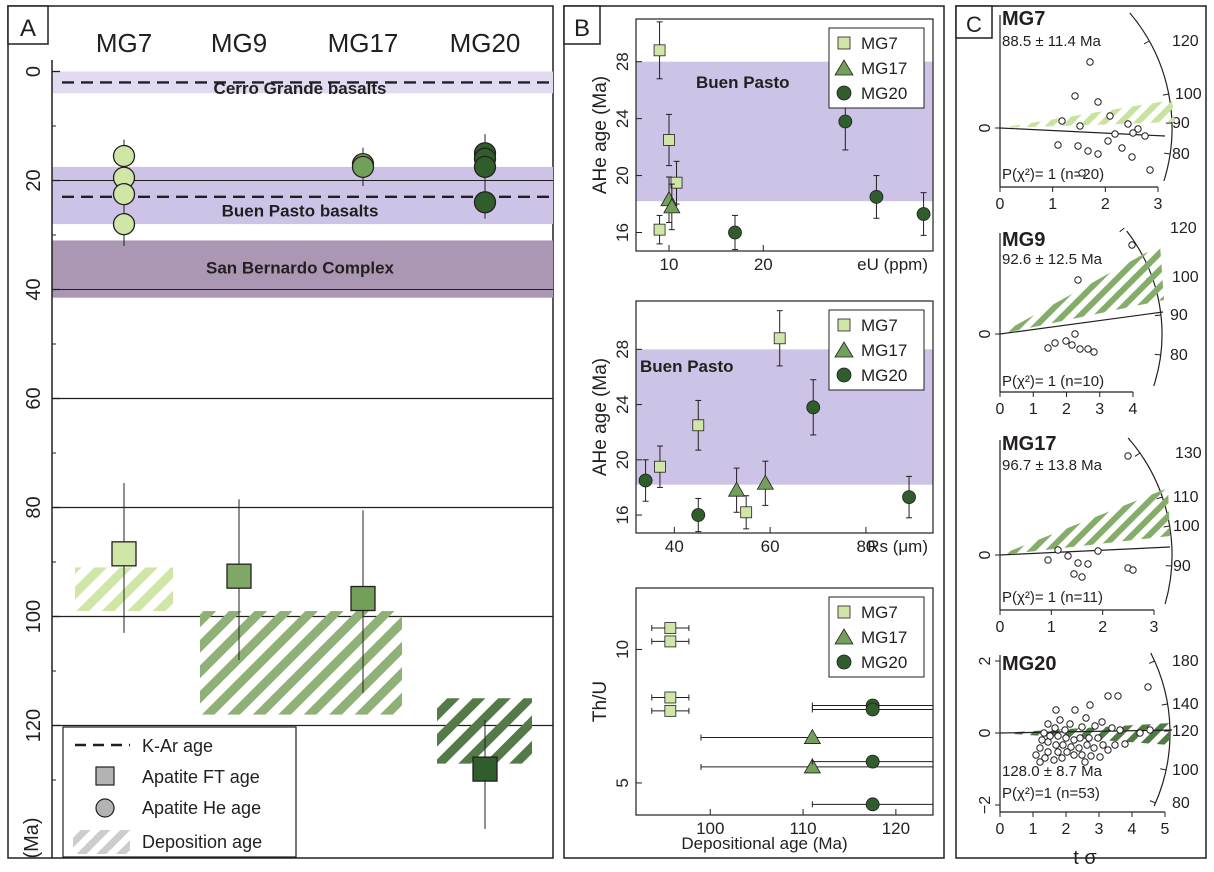 This screenshot has height=872, width=1214. I want to click on panel-a-deposition-box, so click(301, 663).